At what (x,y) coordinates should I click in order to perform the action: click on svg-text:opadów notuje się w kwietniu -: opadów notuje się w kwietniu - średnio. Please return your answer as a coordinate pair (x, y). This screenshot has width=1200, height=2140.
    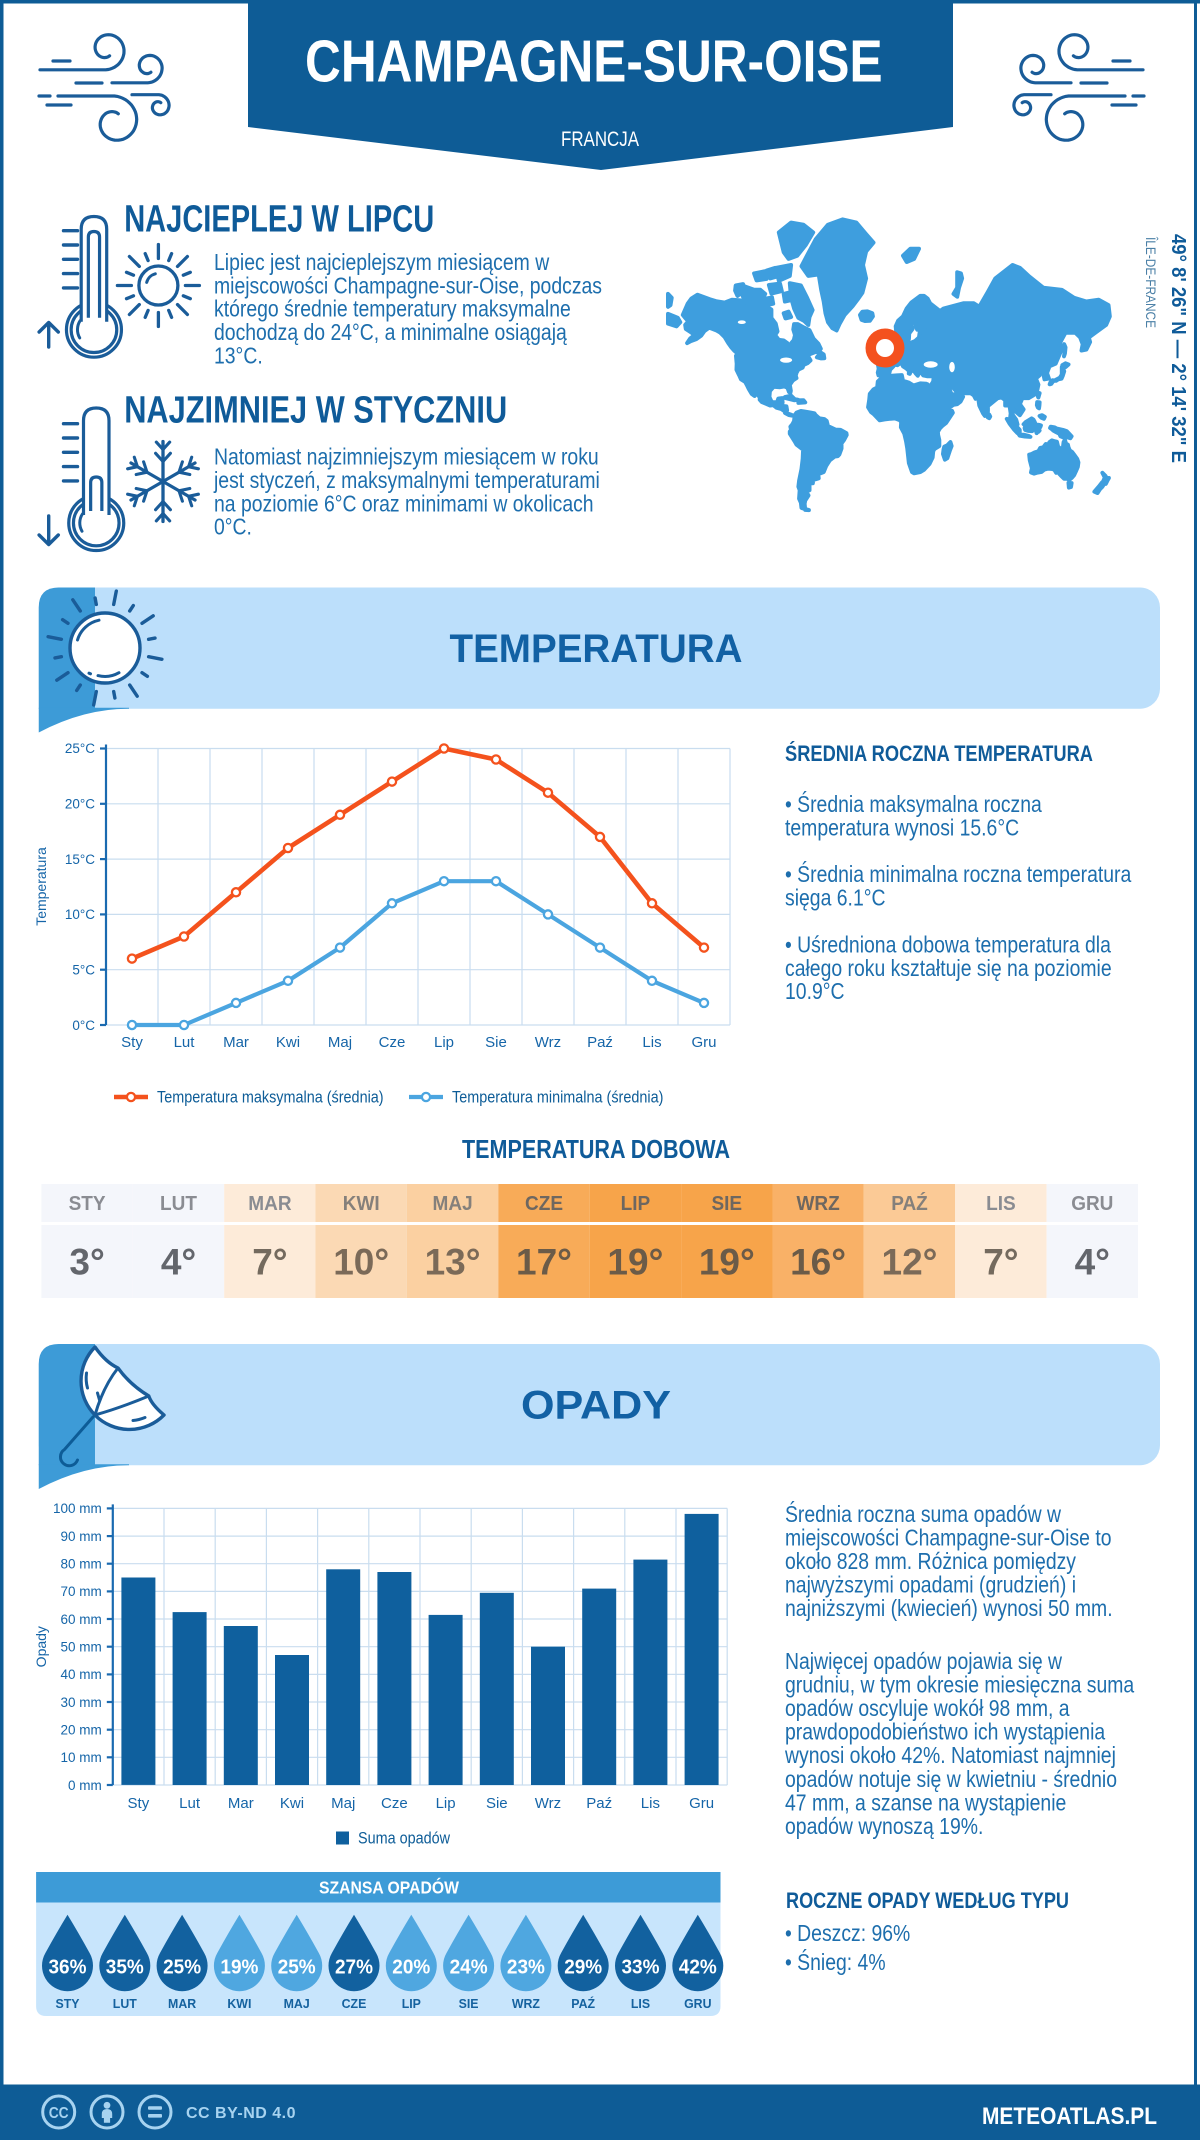
    Looking at the image, I should click on (951, 1779).